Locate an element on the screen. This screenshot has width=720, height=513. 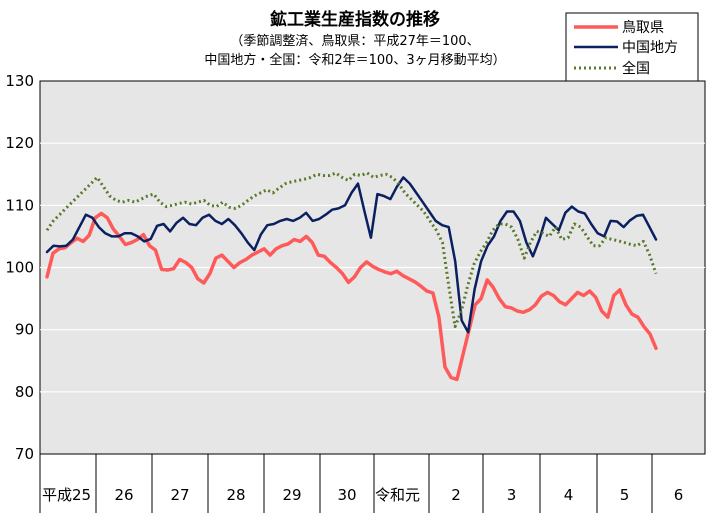
chart-title: 鉱工業生産指数の推移 is located at coordinates (355, 19).